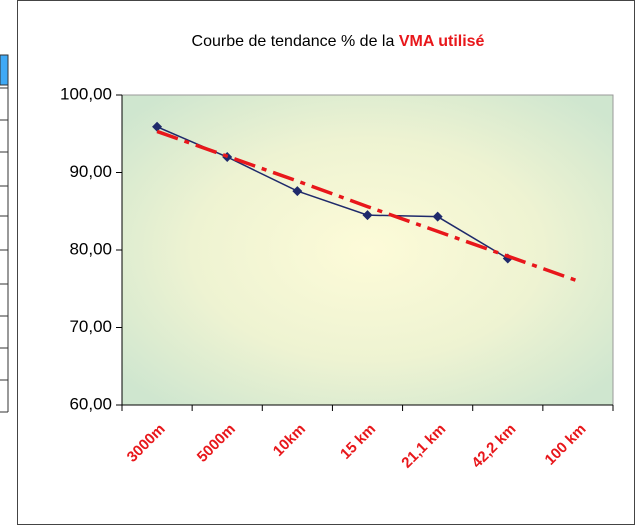 The image size is (636, 530). Describe the element at coordinates (90, 403) in the screenshot. I see `y-tick-label: 60,00` at that location.